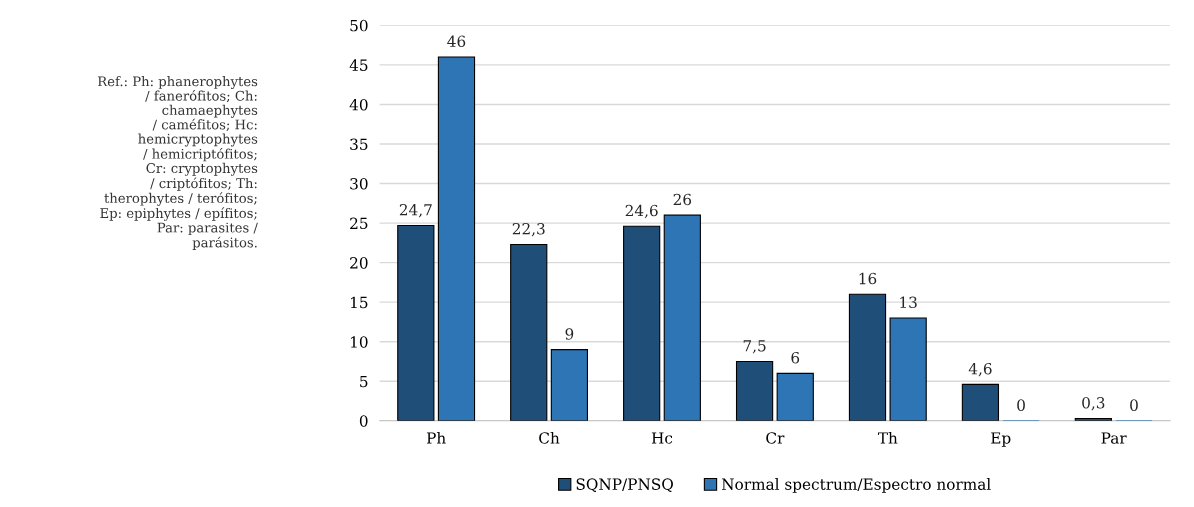 The image size is (1194, 507). What do you see at coordinates (359, 342) in the screenshot?
I see `y-tick-label: 10` at bounding box center [359, 342].